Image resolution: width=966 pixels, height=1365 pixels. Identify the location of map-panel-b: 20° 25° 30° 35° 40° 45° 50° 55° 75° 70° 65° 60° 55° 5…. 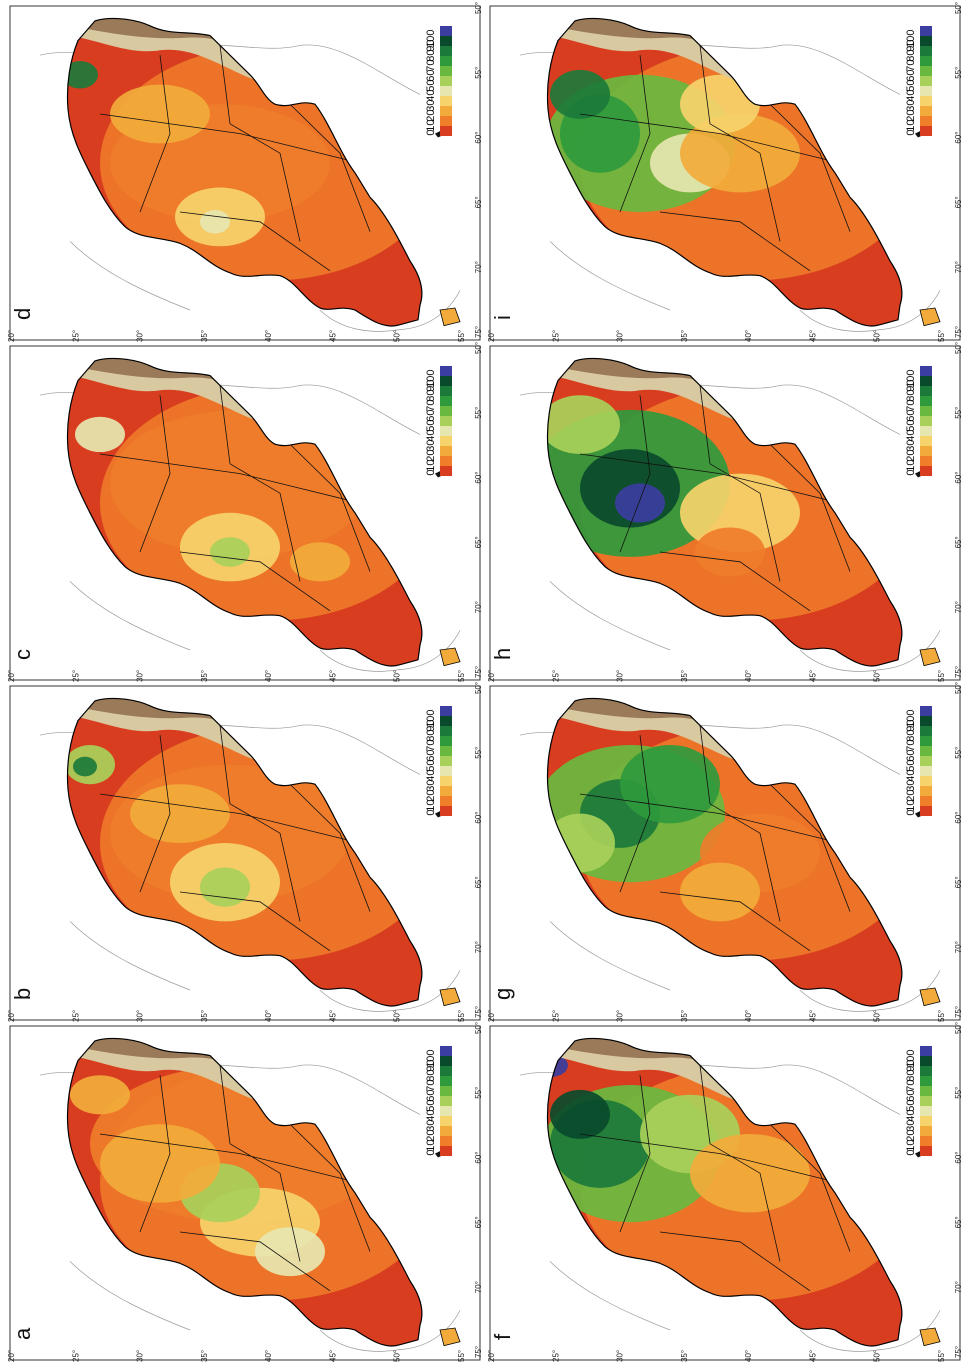
(245, 852).